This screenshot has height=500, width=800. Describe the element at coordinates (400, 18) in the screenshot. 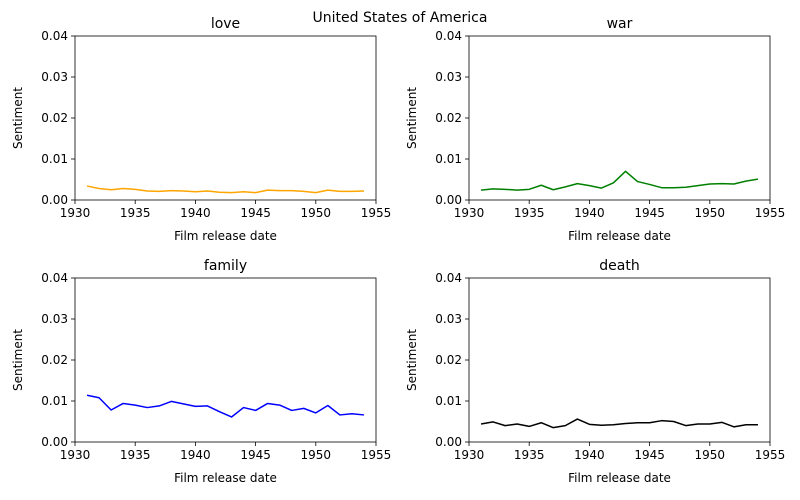

I see `figure-suptitle: United States of America` at that location.